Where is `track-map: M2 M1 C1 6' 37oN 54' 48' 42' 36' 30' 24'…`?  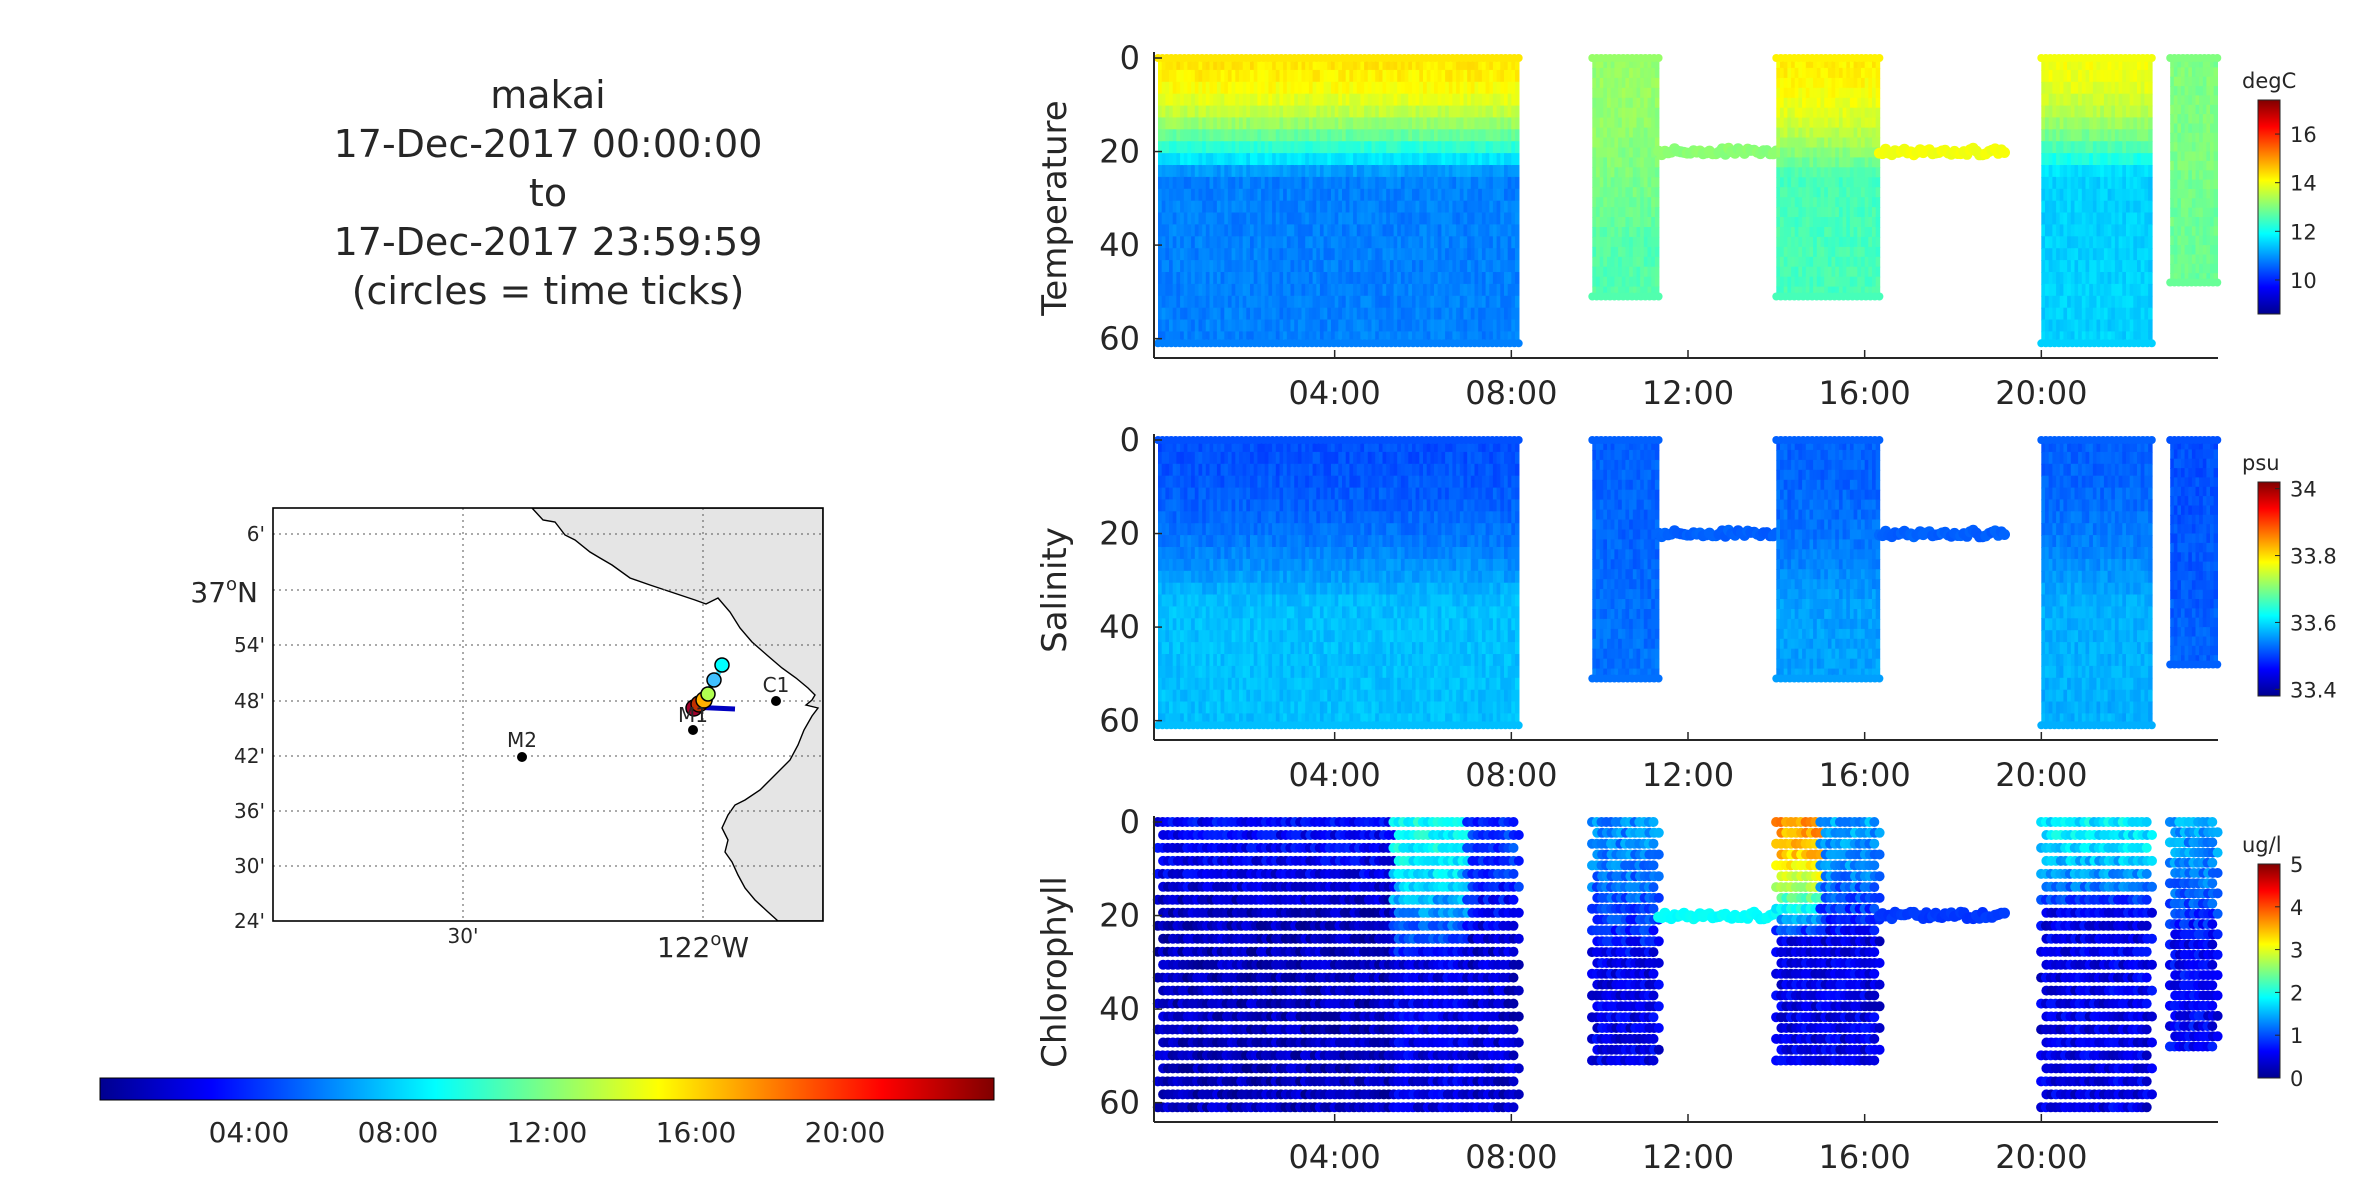 track-map: M2 M1 C1 6' 37oN 54' 48' 42' 36' 30' 24'… is located at coordinates (507, 735).